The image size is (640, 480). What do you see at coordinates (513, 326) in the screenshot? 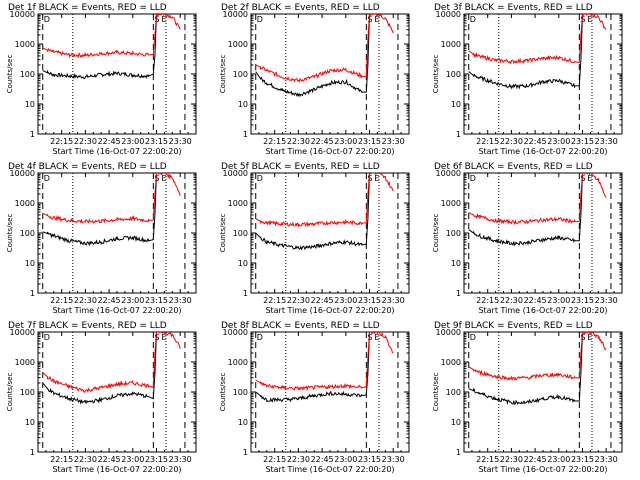
I see `panel-title: Det 9f BLACK = Events, RED = LLD` at bounding box center [513, 326].